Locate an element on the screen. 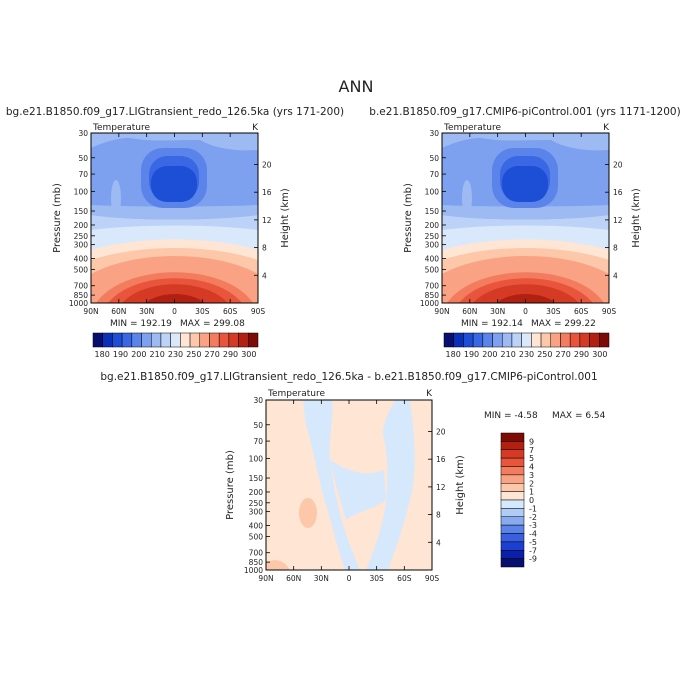 This screenshot has width=700, height=700. panel-1-pressure-tick-label: 200 is located at coordinates (81, 225).